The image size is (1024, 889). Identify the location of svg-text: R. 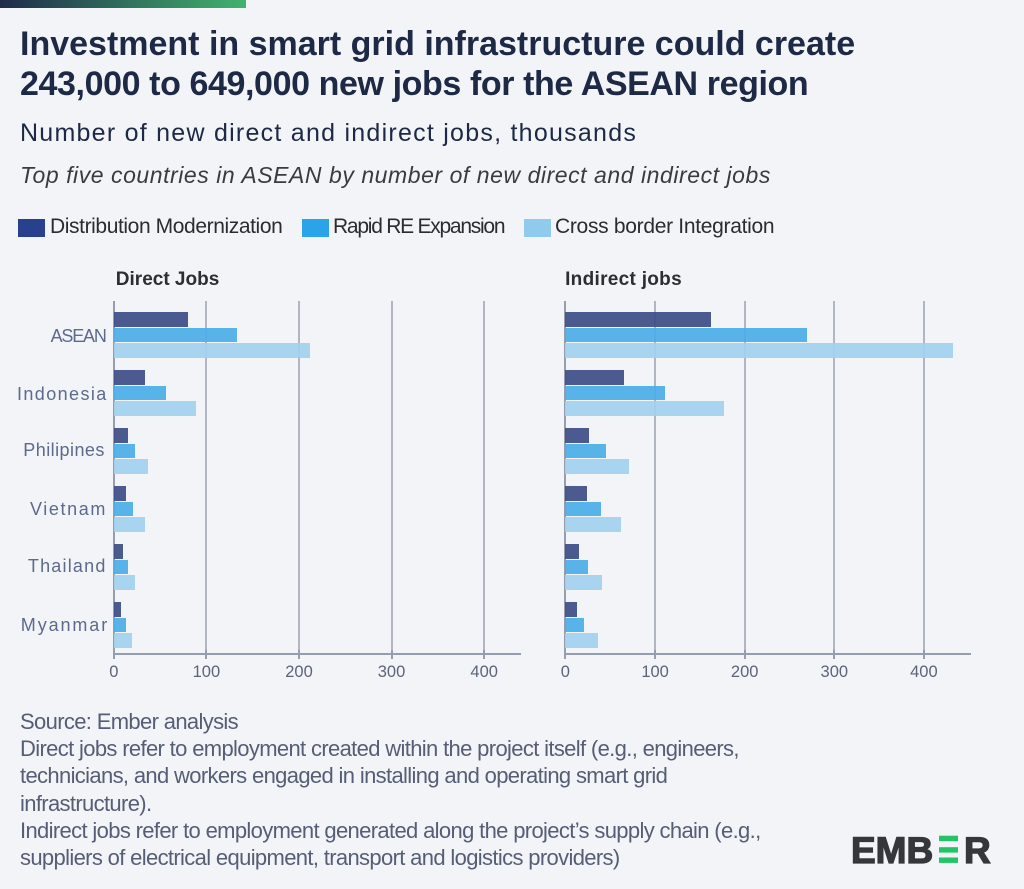
(977, 847).